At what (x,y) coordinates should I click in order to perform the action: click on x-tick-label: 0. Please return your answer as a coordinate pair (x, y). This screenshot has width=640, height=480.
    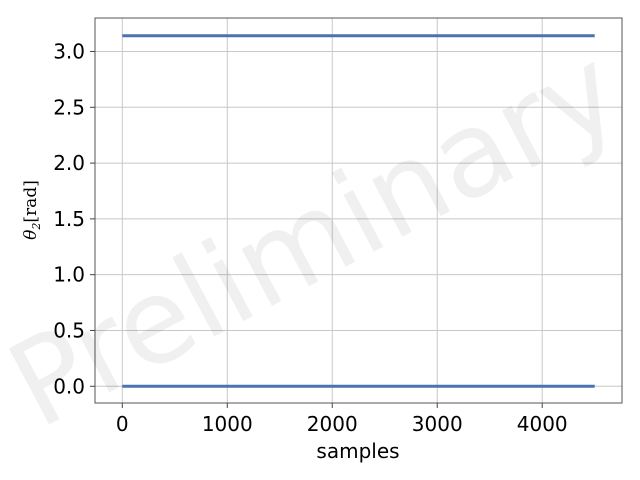
    Looking at the image, I should click on (122, 424).